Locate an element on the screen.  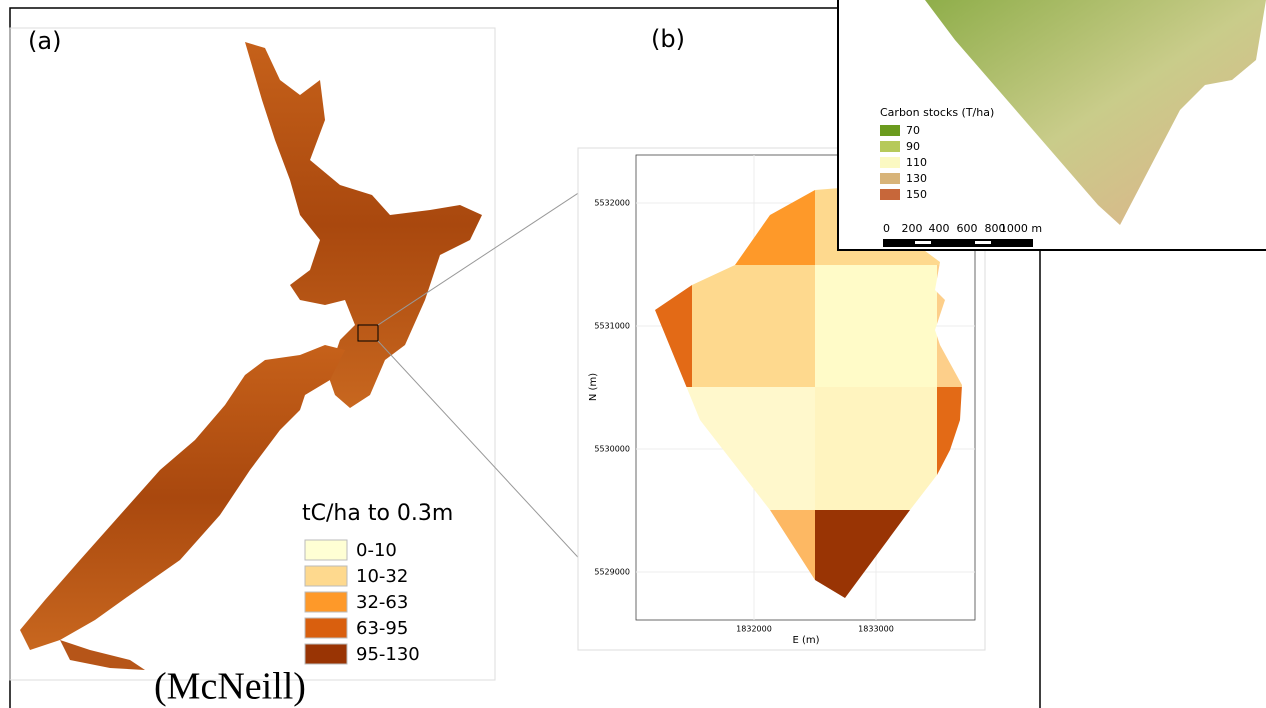
legend-label: 32-63 is located at coordinates (382, 602).